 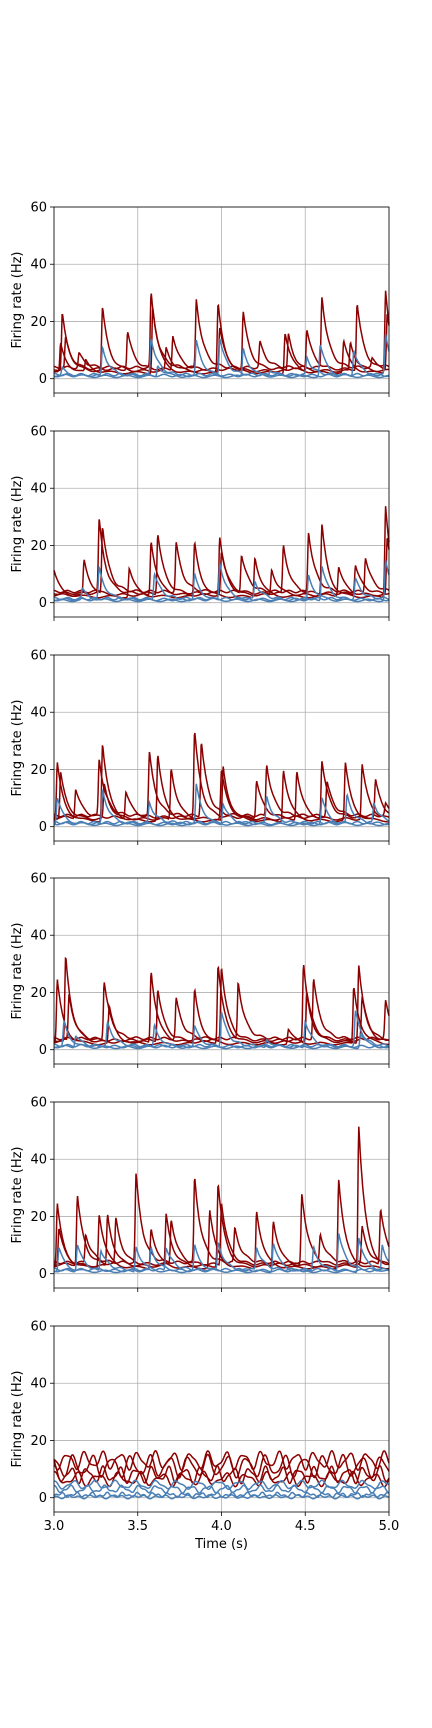 I want to click on subplot-1: 0 20 40 60 Firing rate (Hz), so click(x=200, y=299).